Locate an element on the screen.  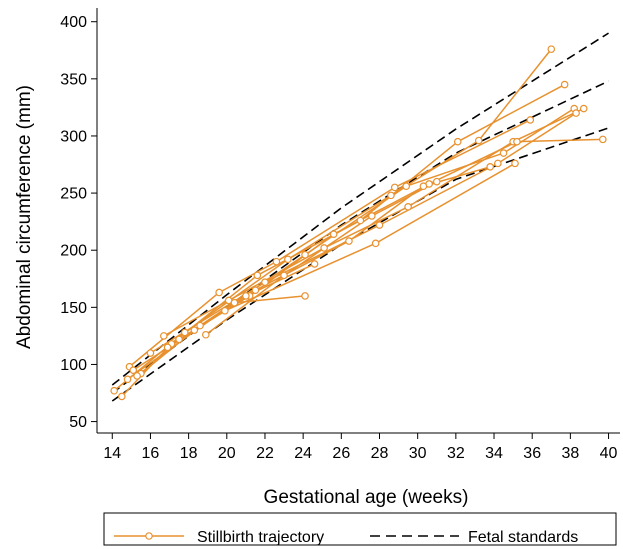
x-tick-label: 30 is located at coordinates (418, 453).